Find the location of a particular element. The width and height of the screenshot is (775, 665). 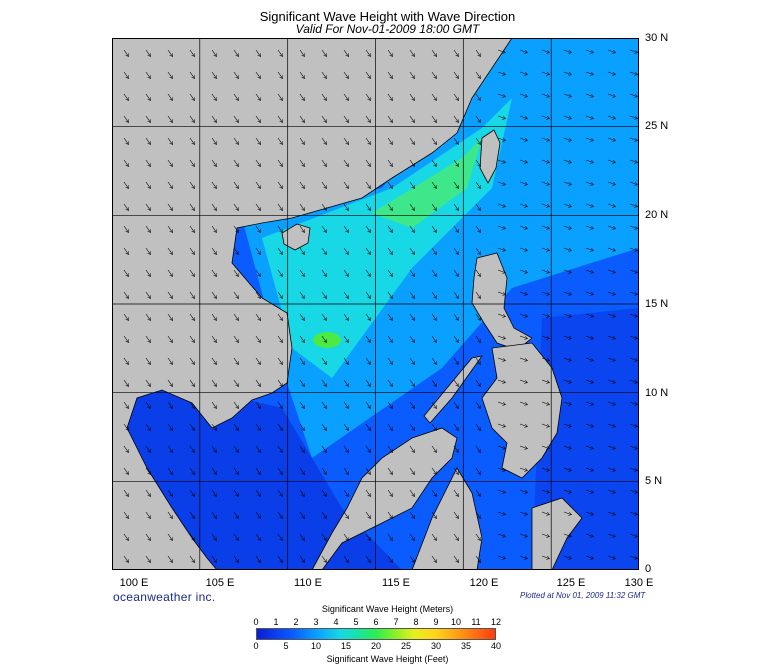

lat-label-0: 0 is located at coordinates (648, 569).